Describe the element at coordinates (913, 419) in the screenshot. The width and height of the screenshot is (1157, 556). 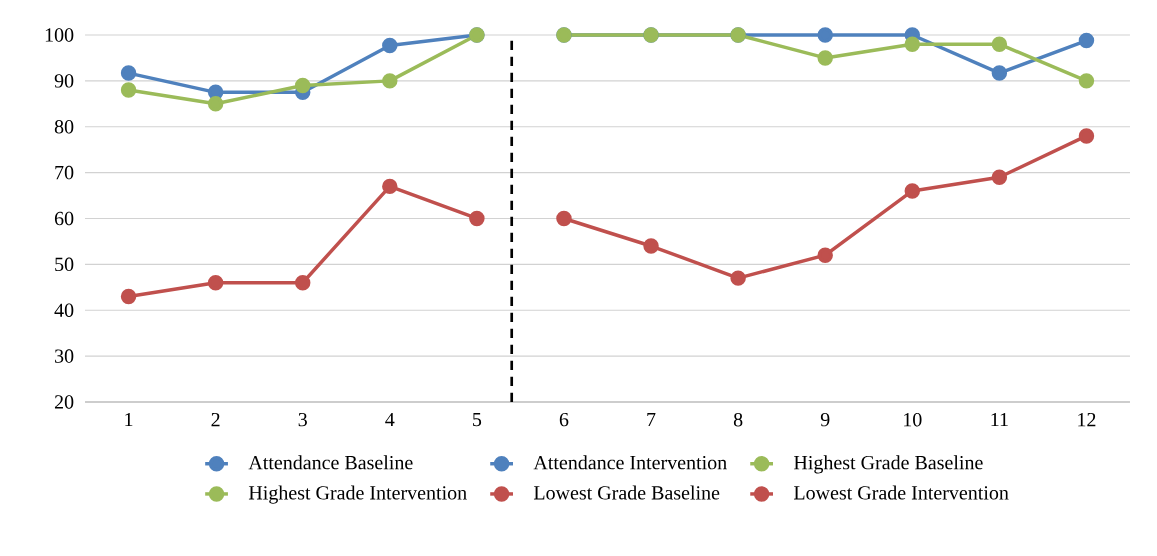
I see `x-tick-label: 10` at that location.